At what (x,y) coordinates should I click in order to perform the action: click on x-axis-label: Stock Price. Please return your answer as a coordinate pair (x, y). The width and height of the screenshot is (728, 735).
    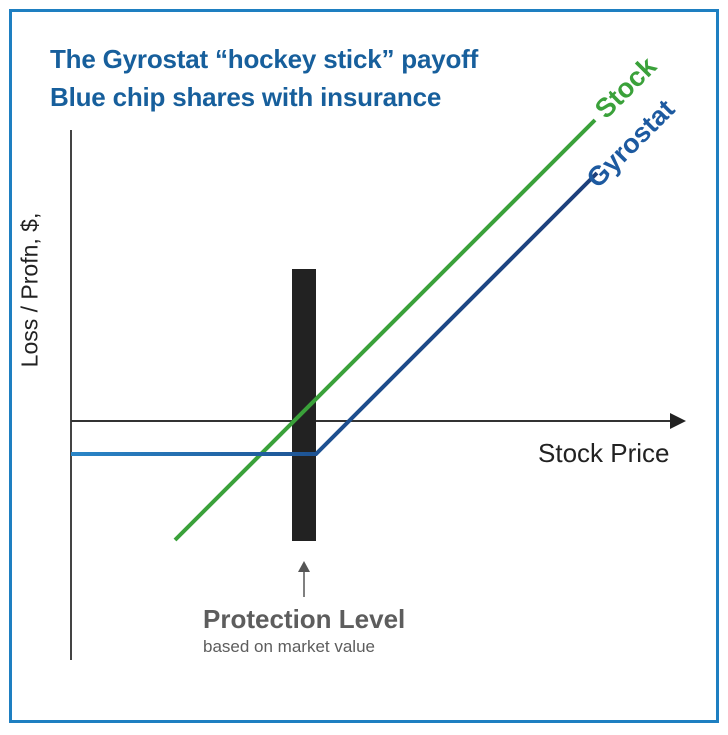
    Looking at the image, I should click on (604, 453).